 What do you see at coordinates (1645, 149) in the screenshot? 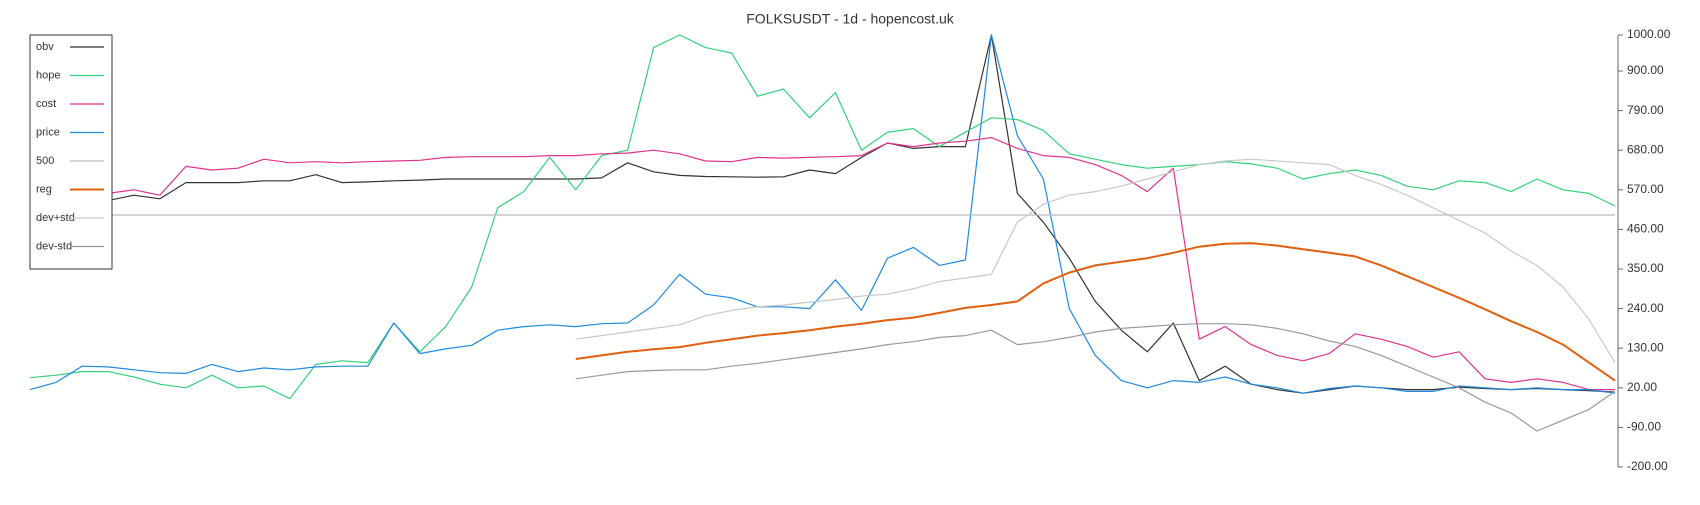
I see `y-tick-label: 680.00` at bounding box center [1645, 149].